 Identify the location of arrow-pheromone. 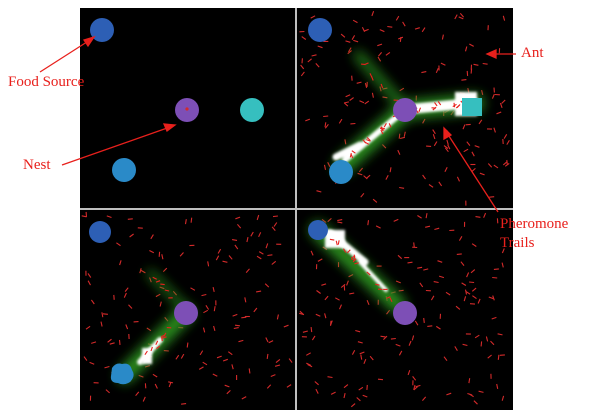
(472, 172).